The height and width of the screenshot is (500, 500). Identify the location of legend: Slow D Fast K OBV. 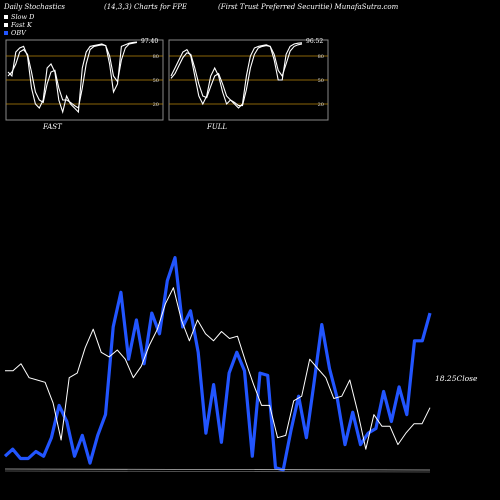
(19, 25).